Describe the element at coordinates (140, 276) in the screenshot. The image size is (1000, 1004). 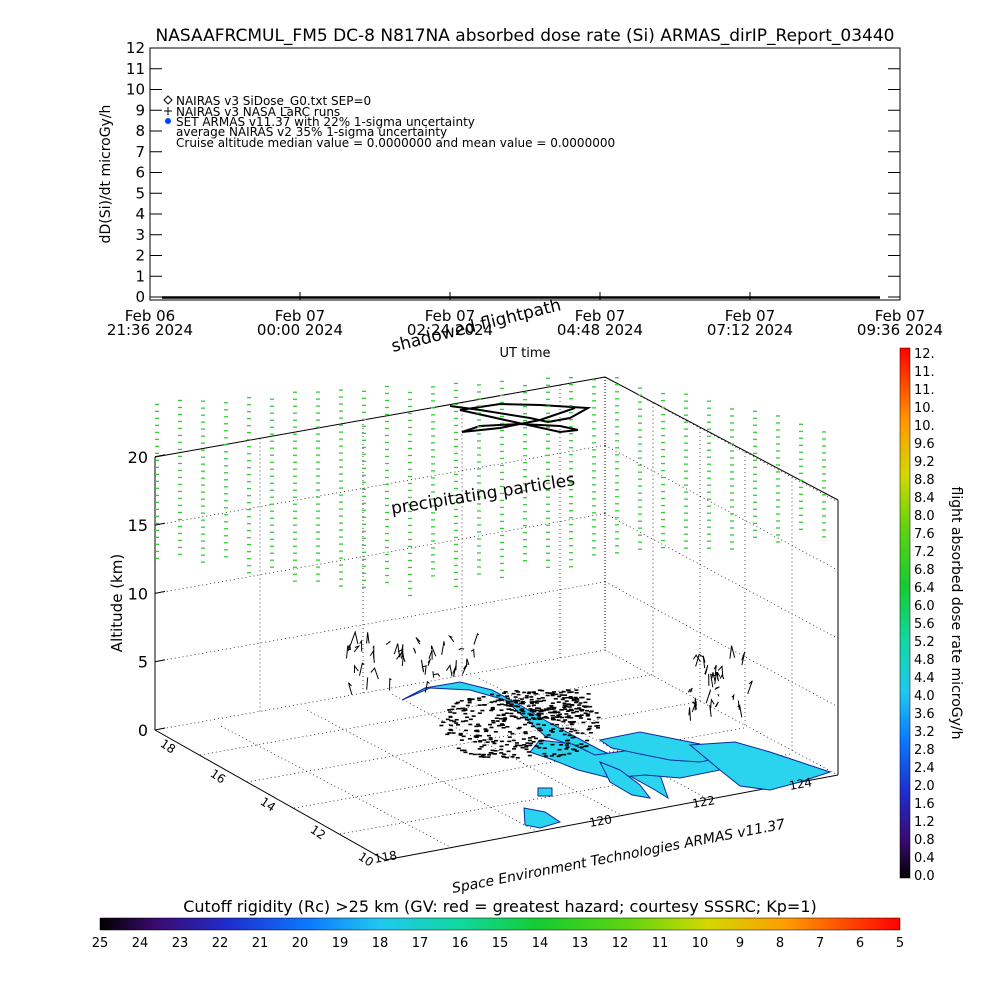
I see `y-tick-label: 1` at that location.